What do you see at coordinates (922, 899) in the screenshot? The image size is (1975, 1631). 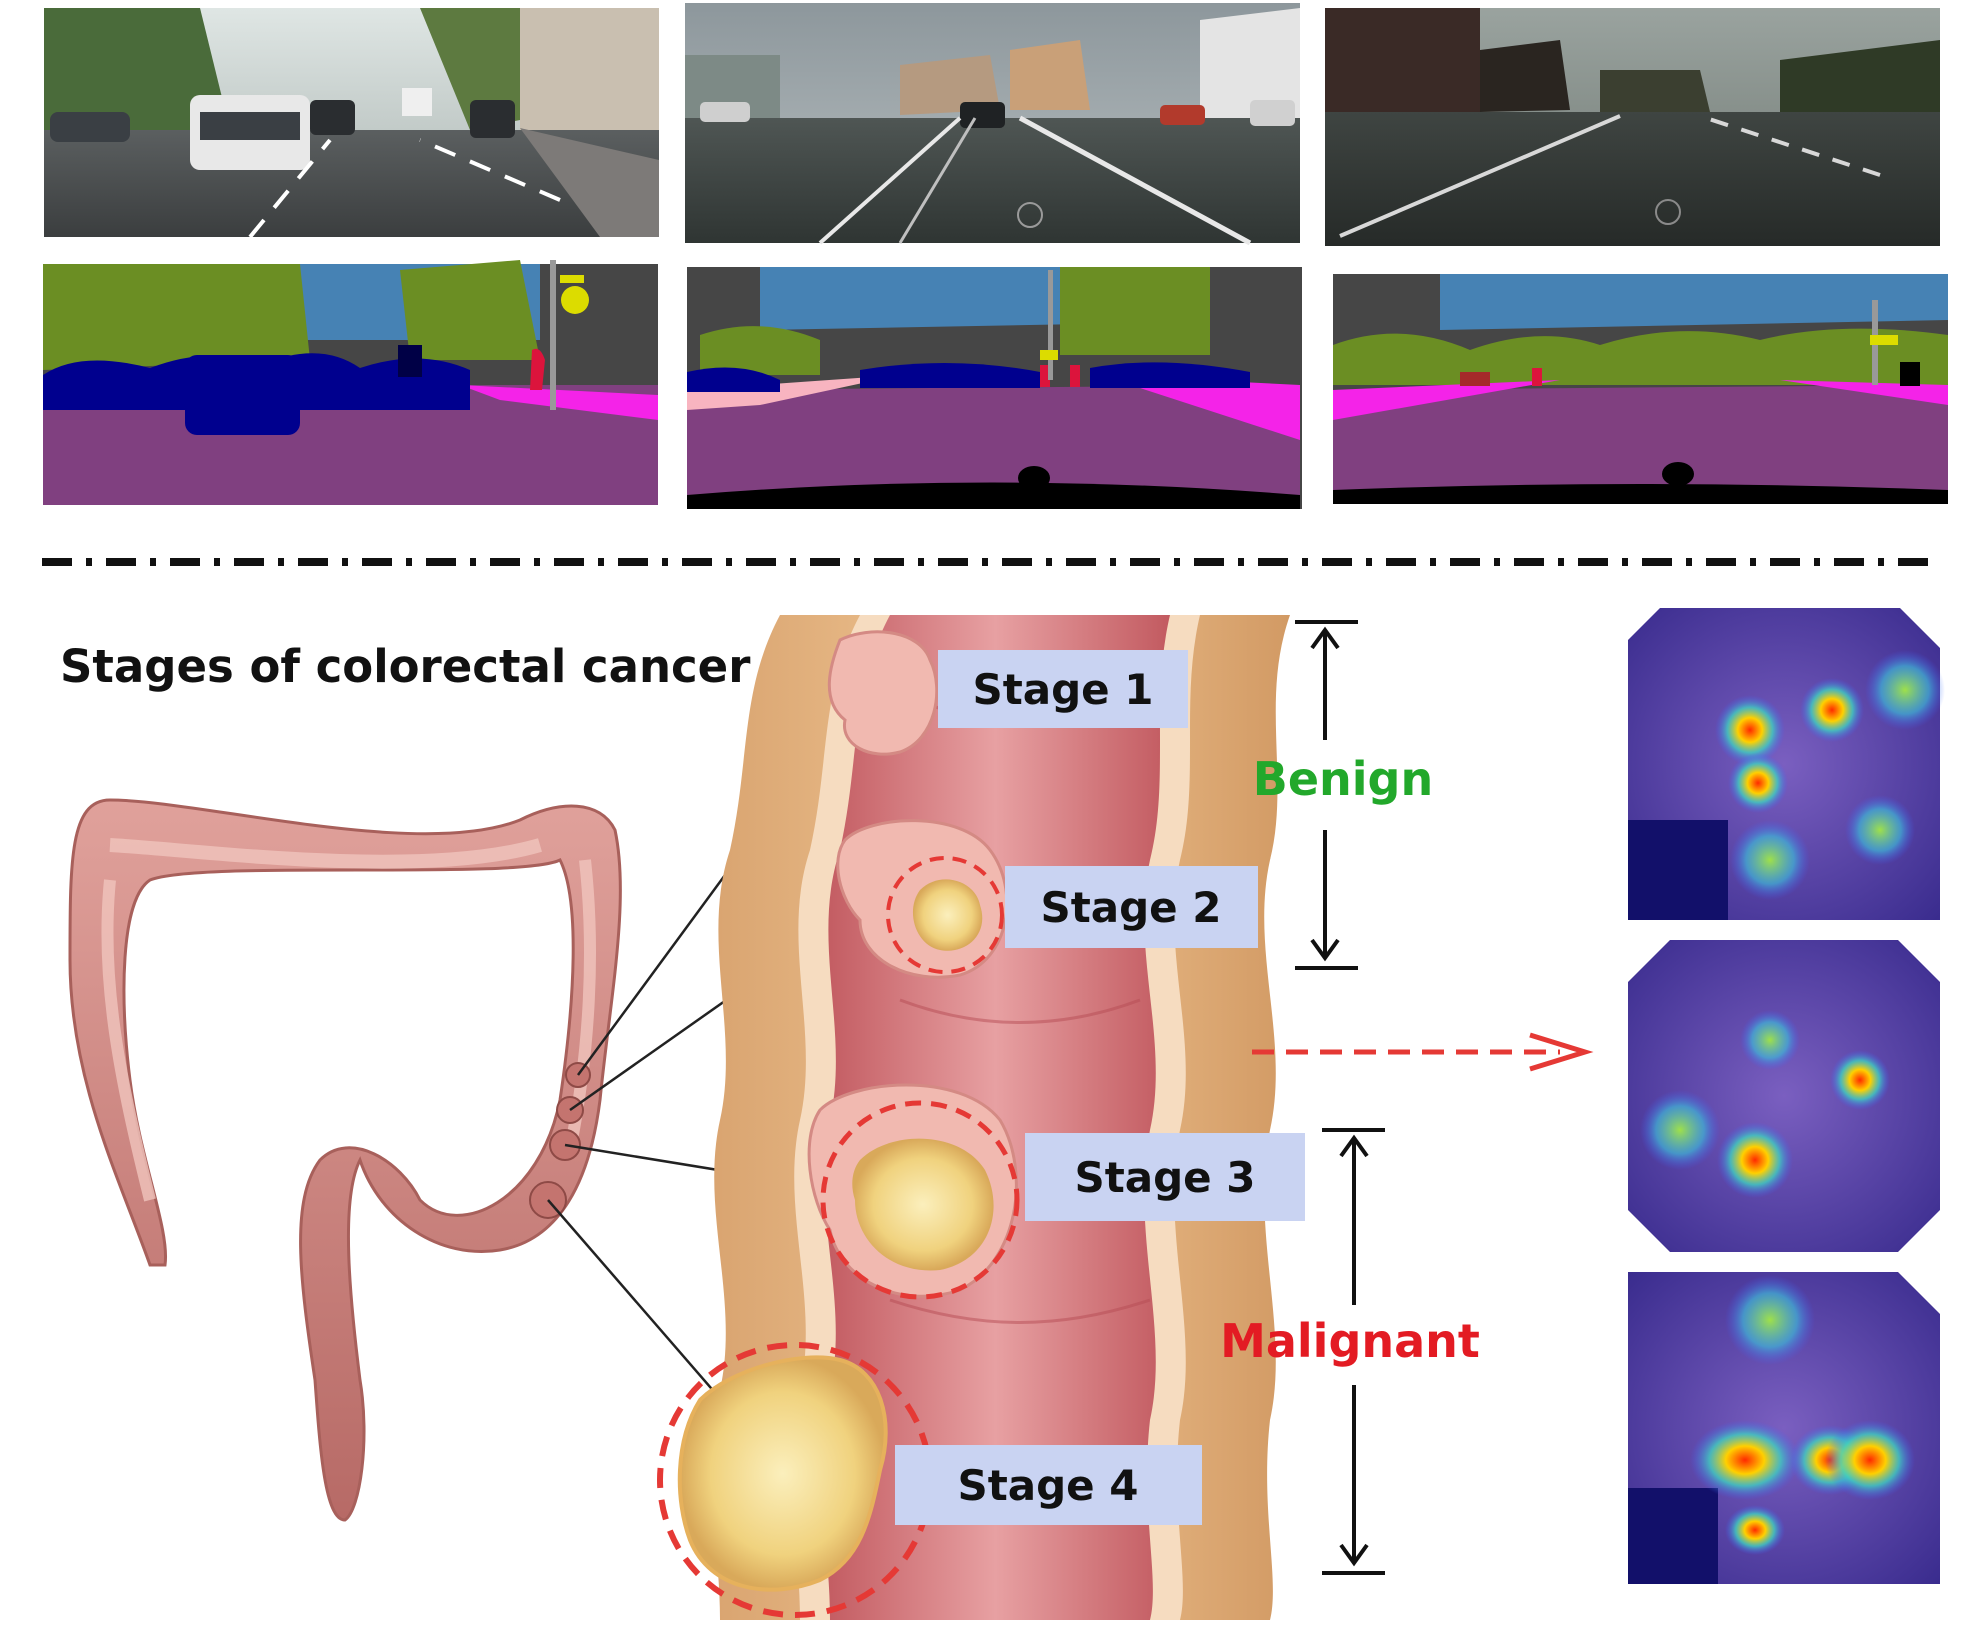 I see `stage-2-polyp` at bounding box center [922, 899].